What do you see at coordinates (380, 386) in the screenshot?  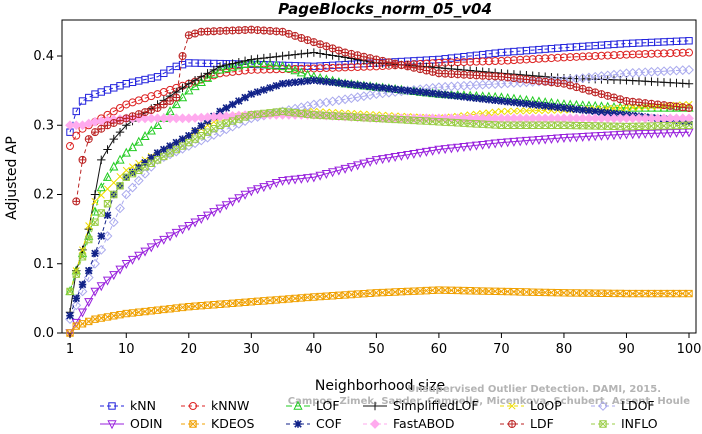 I see `x-axis-label: Neighborhood size` at bounding box center [380, 386].